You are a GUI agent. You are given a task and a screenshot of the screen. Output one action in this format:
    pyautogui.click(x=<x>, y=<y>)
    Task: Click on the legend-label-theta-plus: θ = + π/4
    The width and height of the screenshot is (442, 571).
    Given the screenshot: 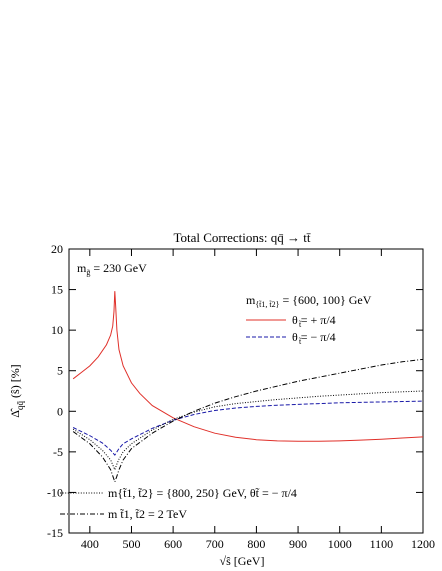 What is the action you would take?
    pyautogui.click(x=314, y=320)
    